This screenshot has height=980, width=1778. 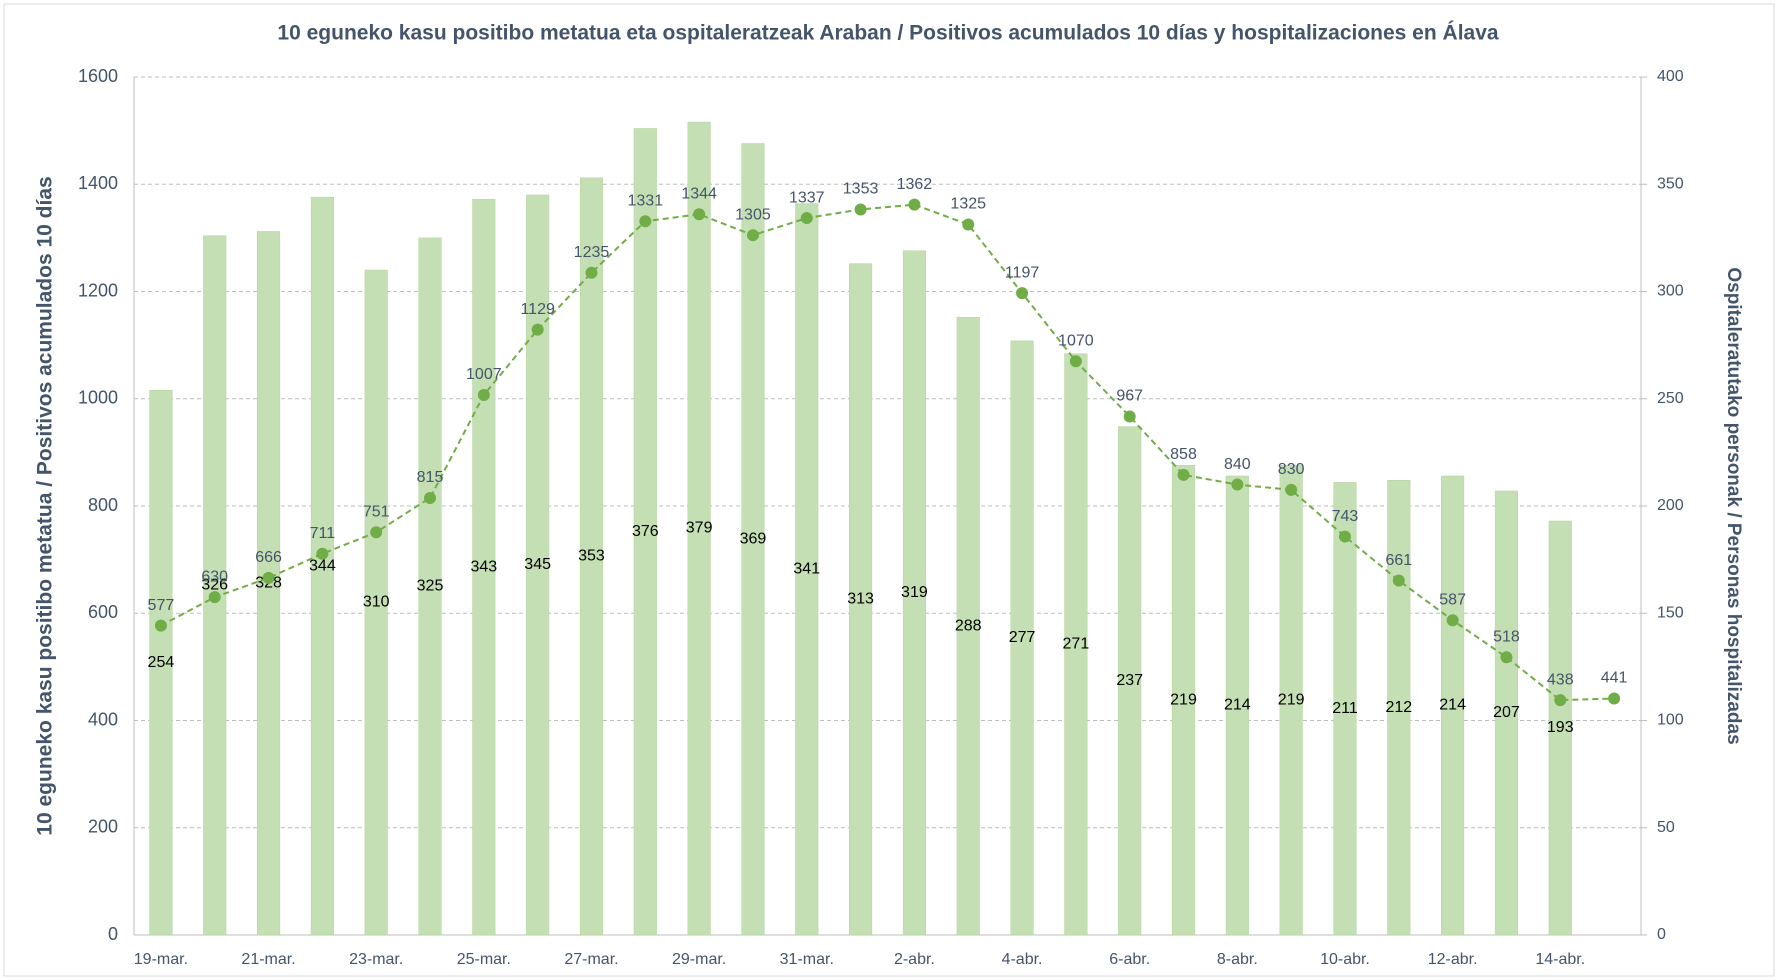 I want to click on bar-value-label: 344, so click(x=322, y=565).